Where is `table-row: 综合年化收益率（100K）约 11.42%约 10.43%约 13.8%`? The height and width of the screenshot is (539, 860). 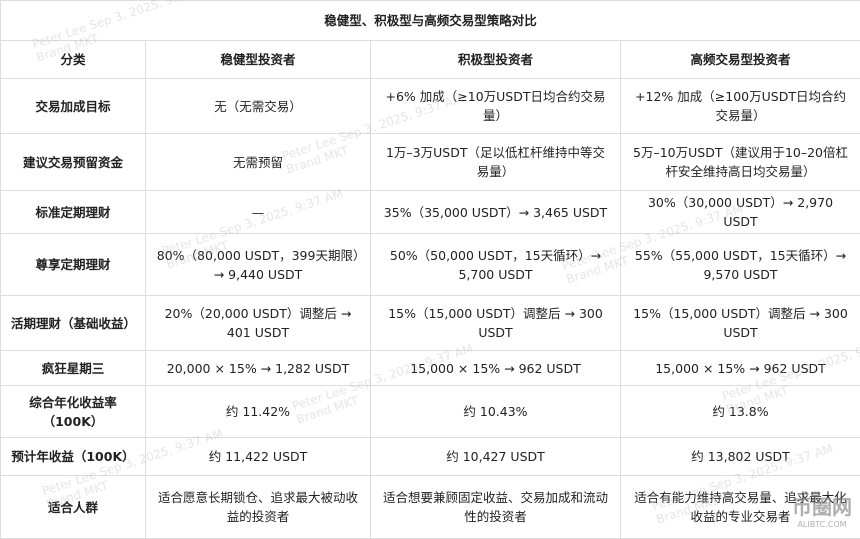
table-row: 综合年化收益率（100K）约 11.42%约 10.43%约 13.8% is located at coordinates (430, 412).